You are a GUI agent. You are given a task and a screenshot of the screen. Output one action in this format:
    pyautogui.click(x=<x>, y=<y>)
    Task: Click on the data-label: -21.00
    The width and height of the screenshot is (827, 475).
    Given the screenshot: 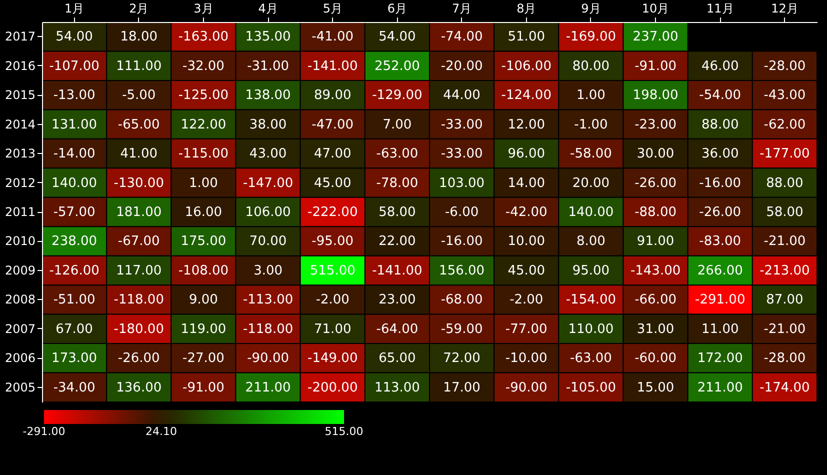 What is the action you would take?
    pyautogui.click(x=785, y=329)
    